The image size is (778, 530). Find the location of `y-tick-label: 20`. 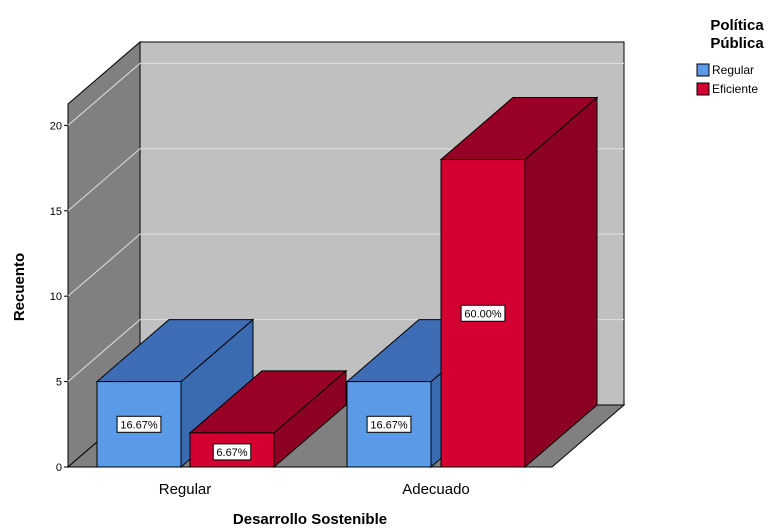

y-tick-label: 20 is located at coordinates (56, 126).